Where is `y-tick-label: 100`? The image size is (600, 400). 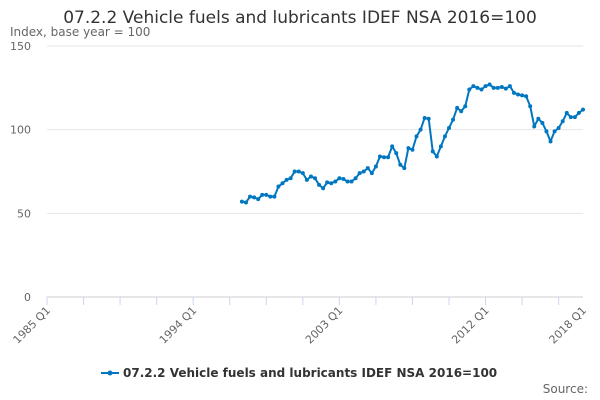 y-tick-label: 100 is located at coordinates (20, 130).